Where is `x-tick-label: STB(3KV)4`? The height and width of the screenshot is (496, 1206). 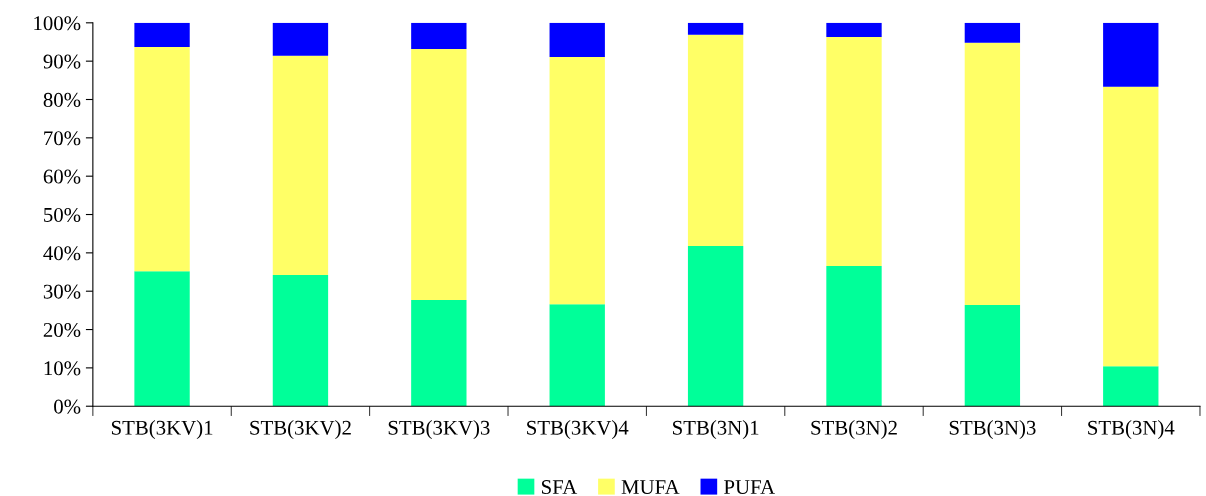 x-tick-label: STB(3KV)4 is located at coordinates (578, 430).